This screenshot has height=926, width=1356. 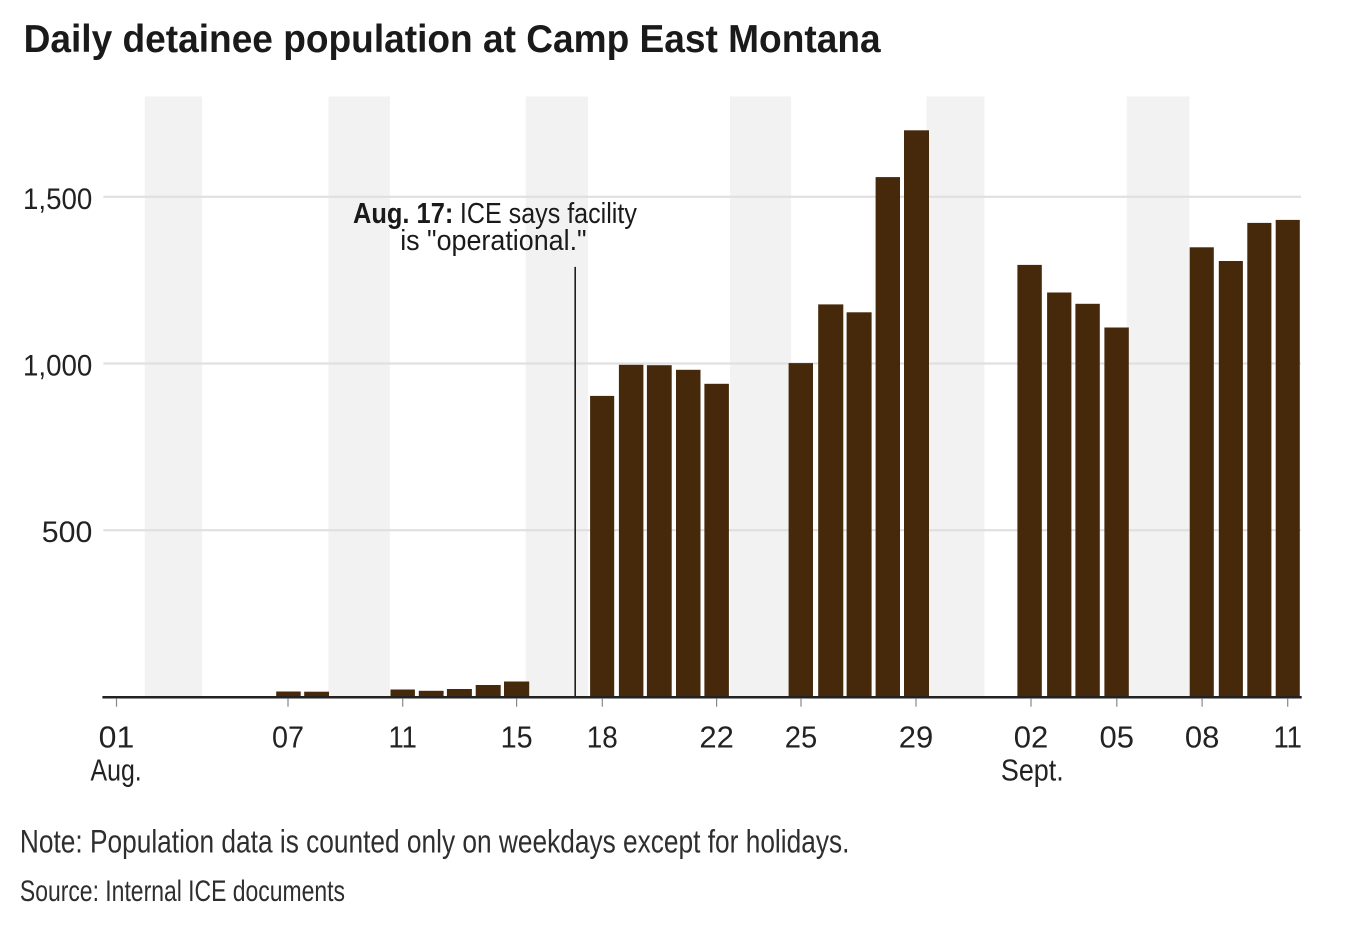 I want to click on svg-text: 01, so click(x=117, y=737).